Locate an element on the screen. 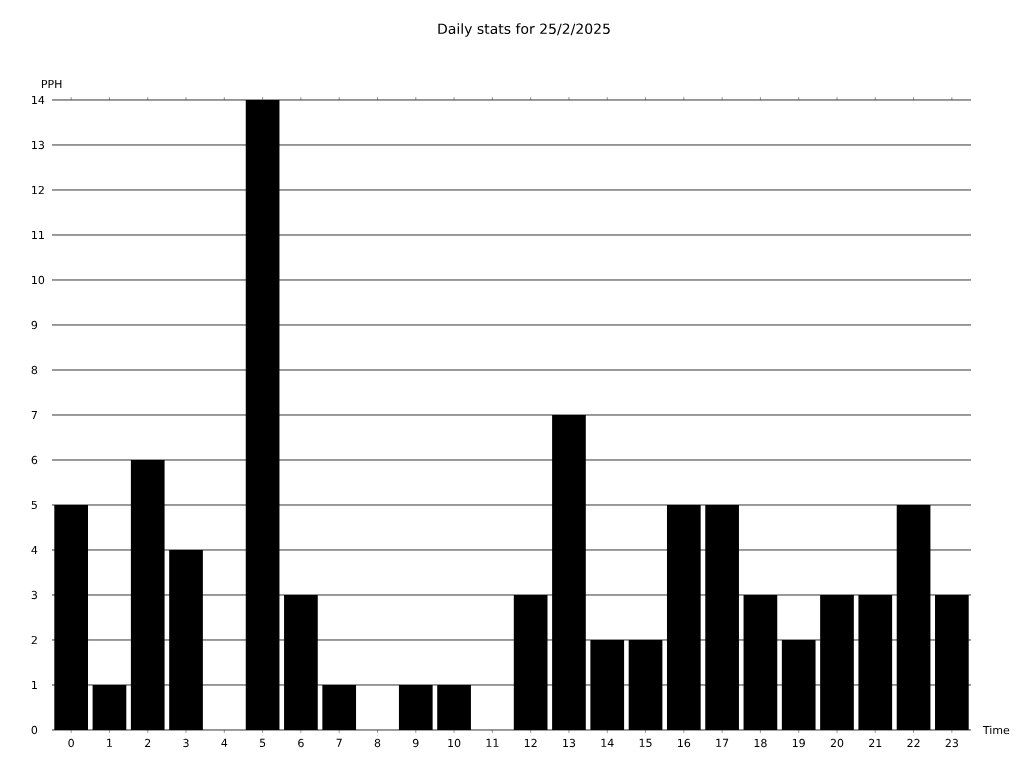 This screenshot has width=1024, height=768. x-tick-label: 4 is located at coordinates (224, 742).